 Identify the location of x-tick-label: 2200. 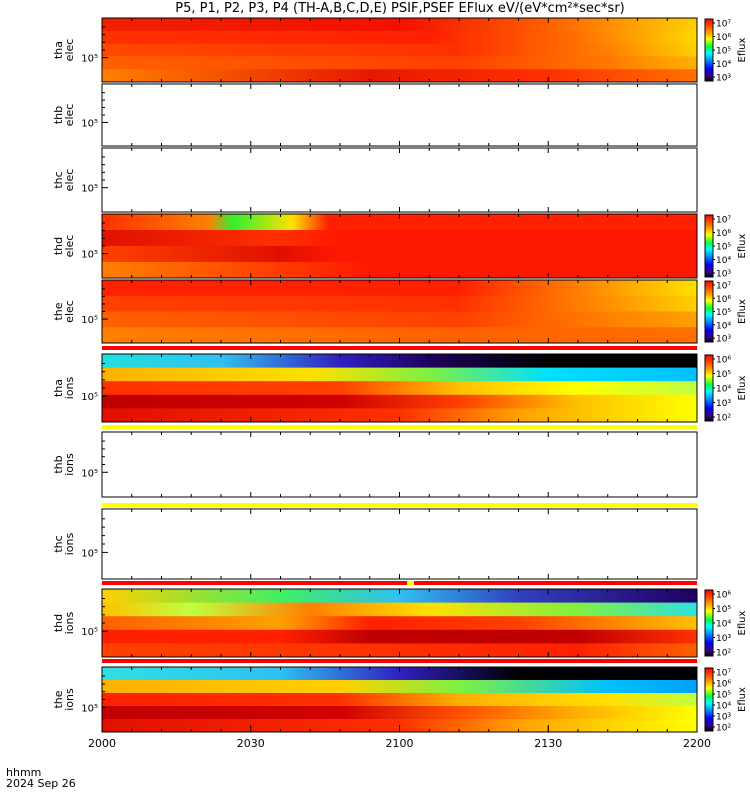
(697, 743).